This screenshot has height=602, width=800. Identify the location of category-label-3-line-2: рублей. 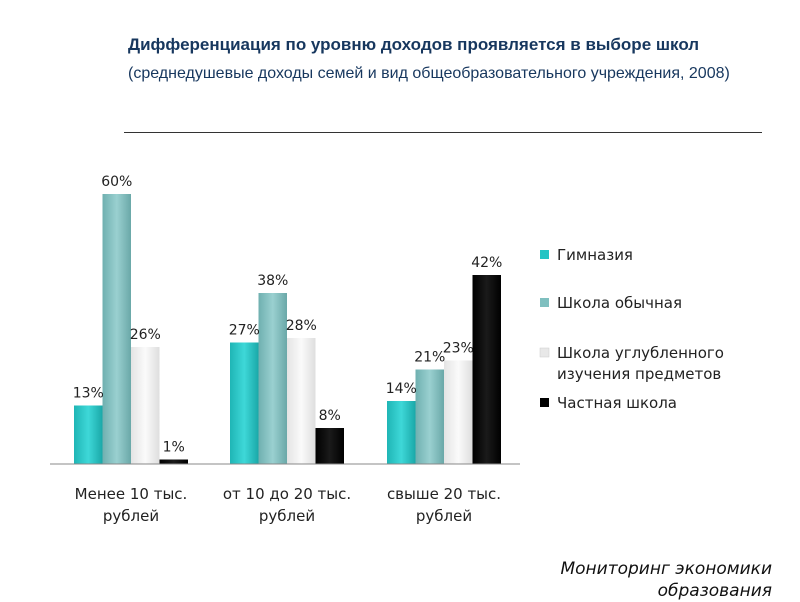
(444, 516).